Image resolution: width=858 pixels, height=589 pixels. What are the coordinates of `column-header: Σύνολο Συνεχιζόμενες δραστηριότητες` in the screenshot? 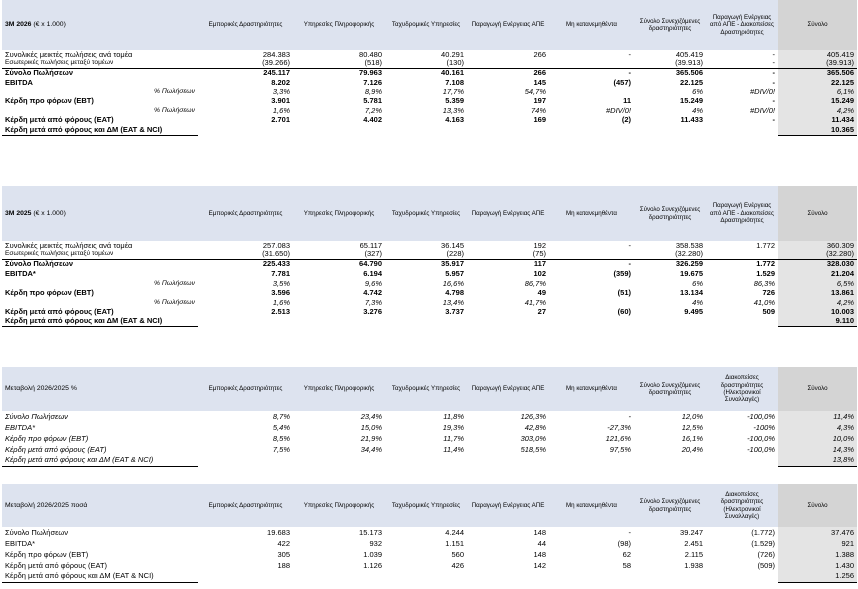 It's located at (670, 213).